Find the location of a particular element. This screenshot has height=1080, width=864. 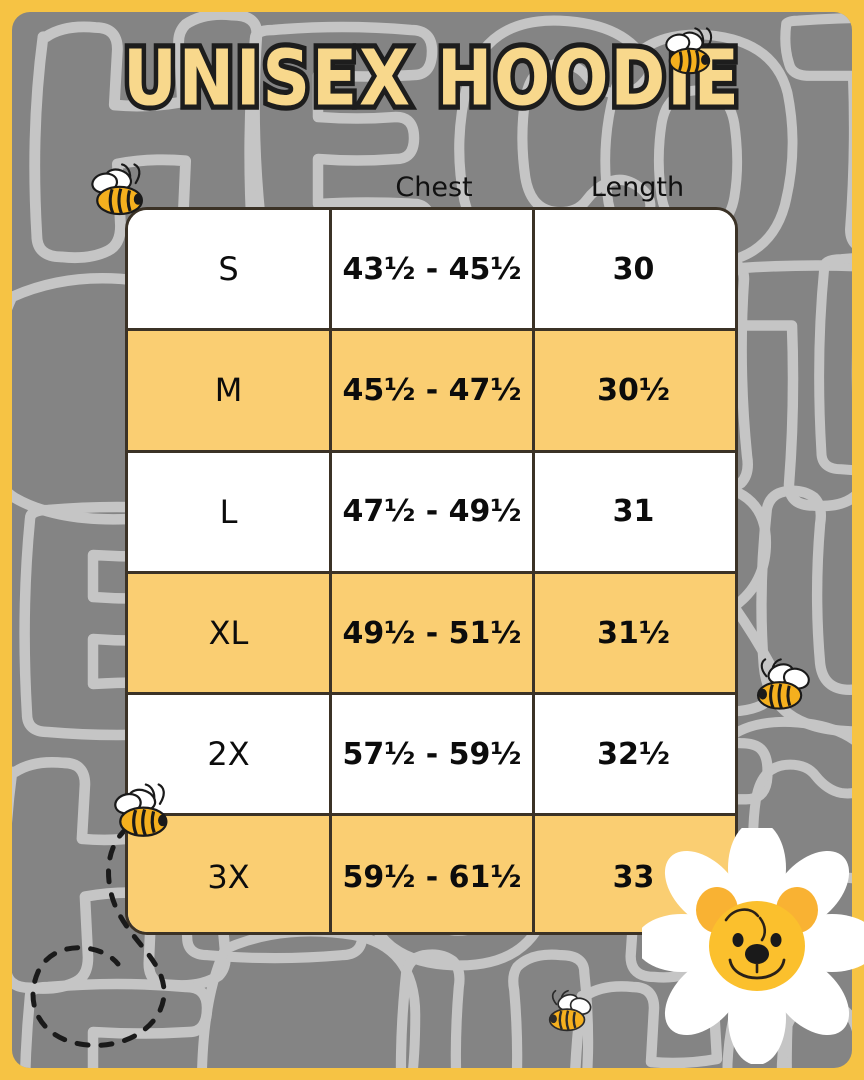

column-headers: Chest Length is located at coordinates (431, 187).